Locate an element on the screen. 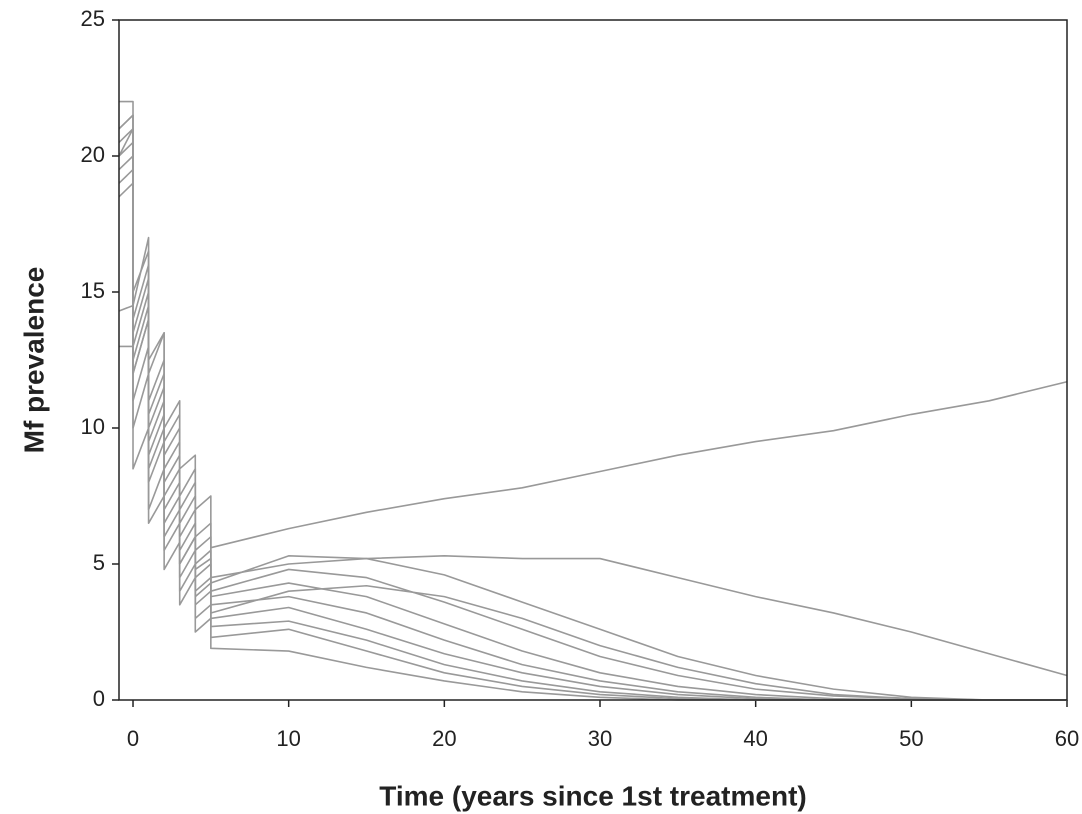 This screenshot has width=1082, height=814. y-axis-title: Mf prevalence is located at coordinates (33, 360).